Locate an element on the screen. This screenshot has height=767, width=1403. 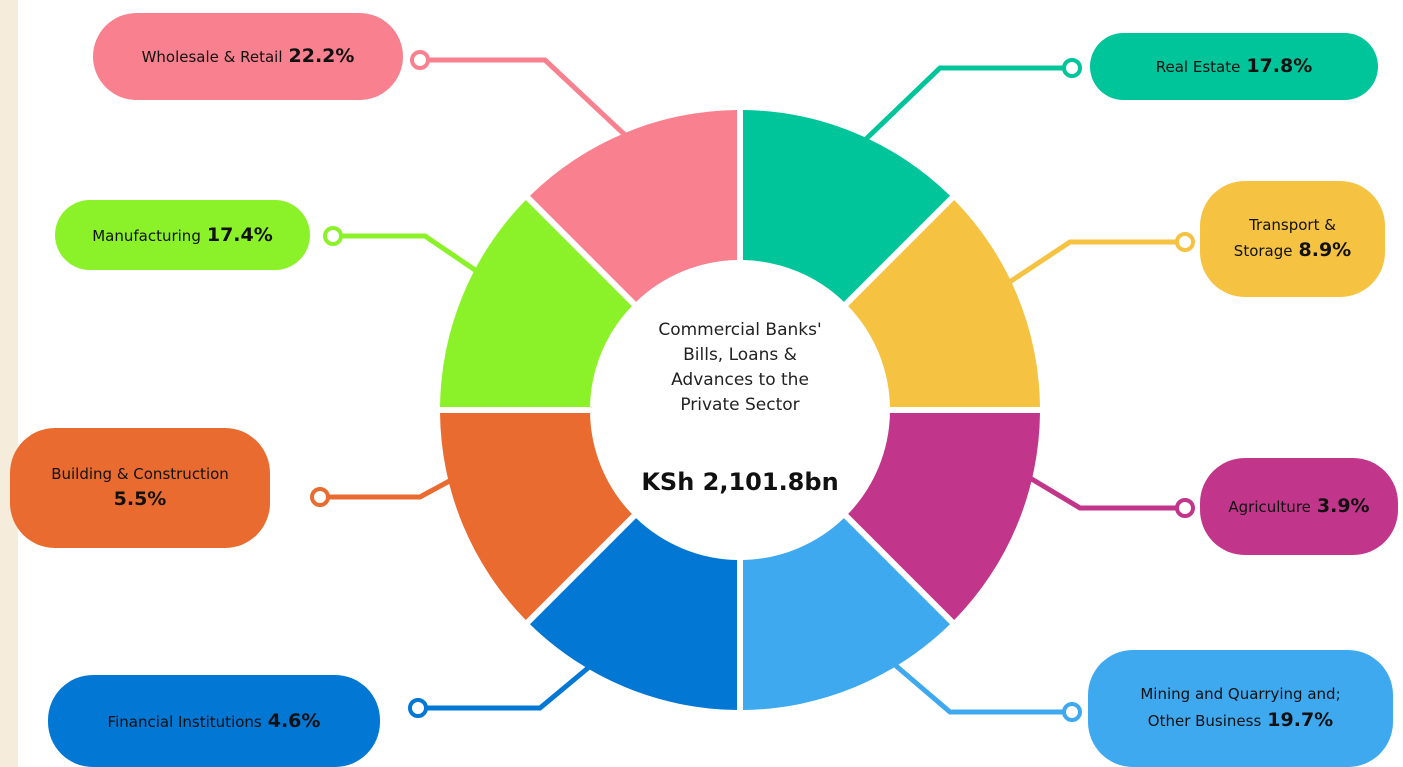
segment-name: Wholesale & Retail is located at coordinates (212, 57).